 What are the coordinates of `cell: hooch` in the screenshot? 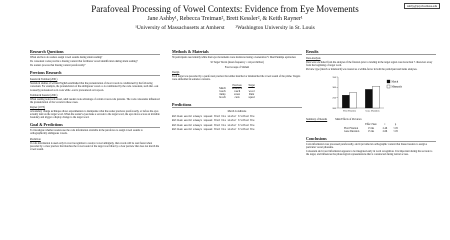 It's located at (222, 97).